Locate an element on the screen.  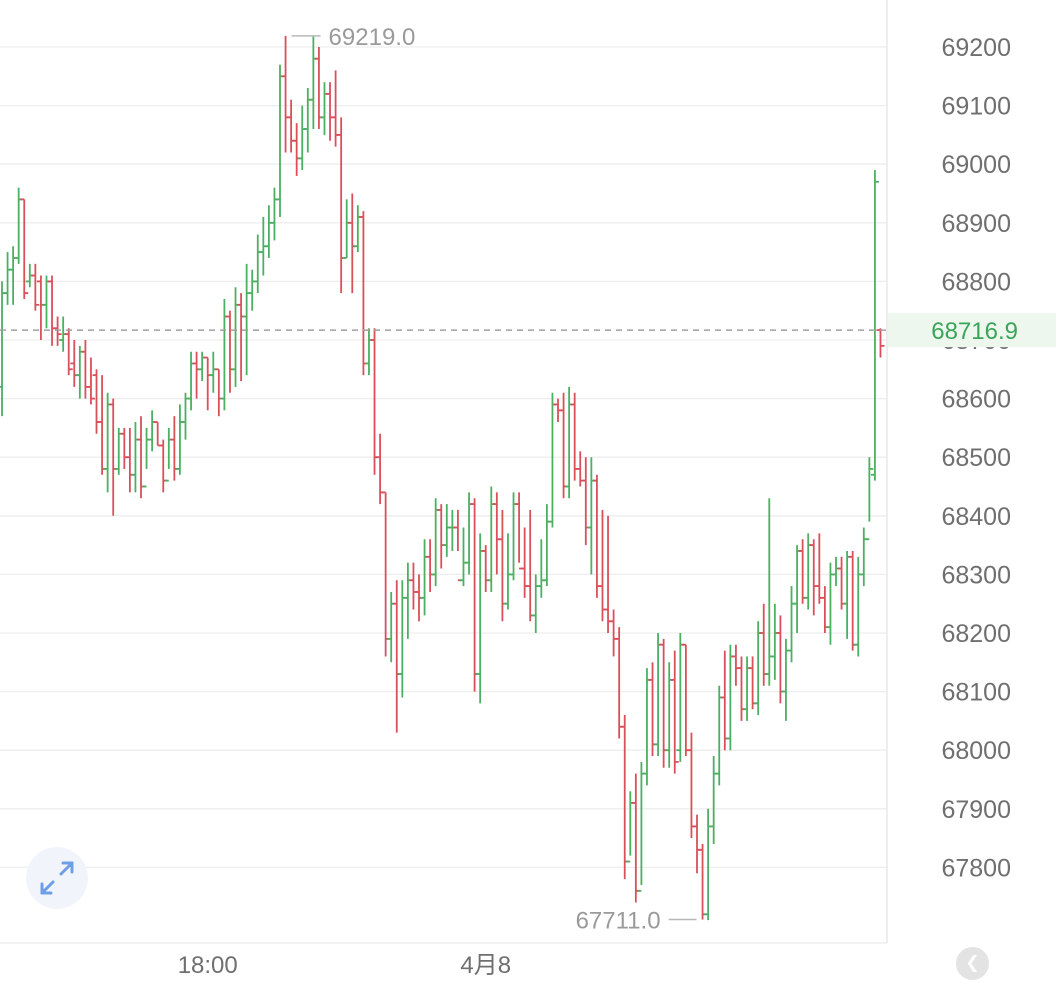
y-tick-label: 68800 is located at coordinates (976, 282).